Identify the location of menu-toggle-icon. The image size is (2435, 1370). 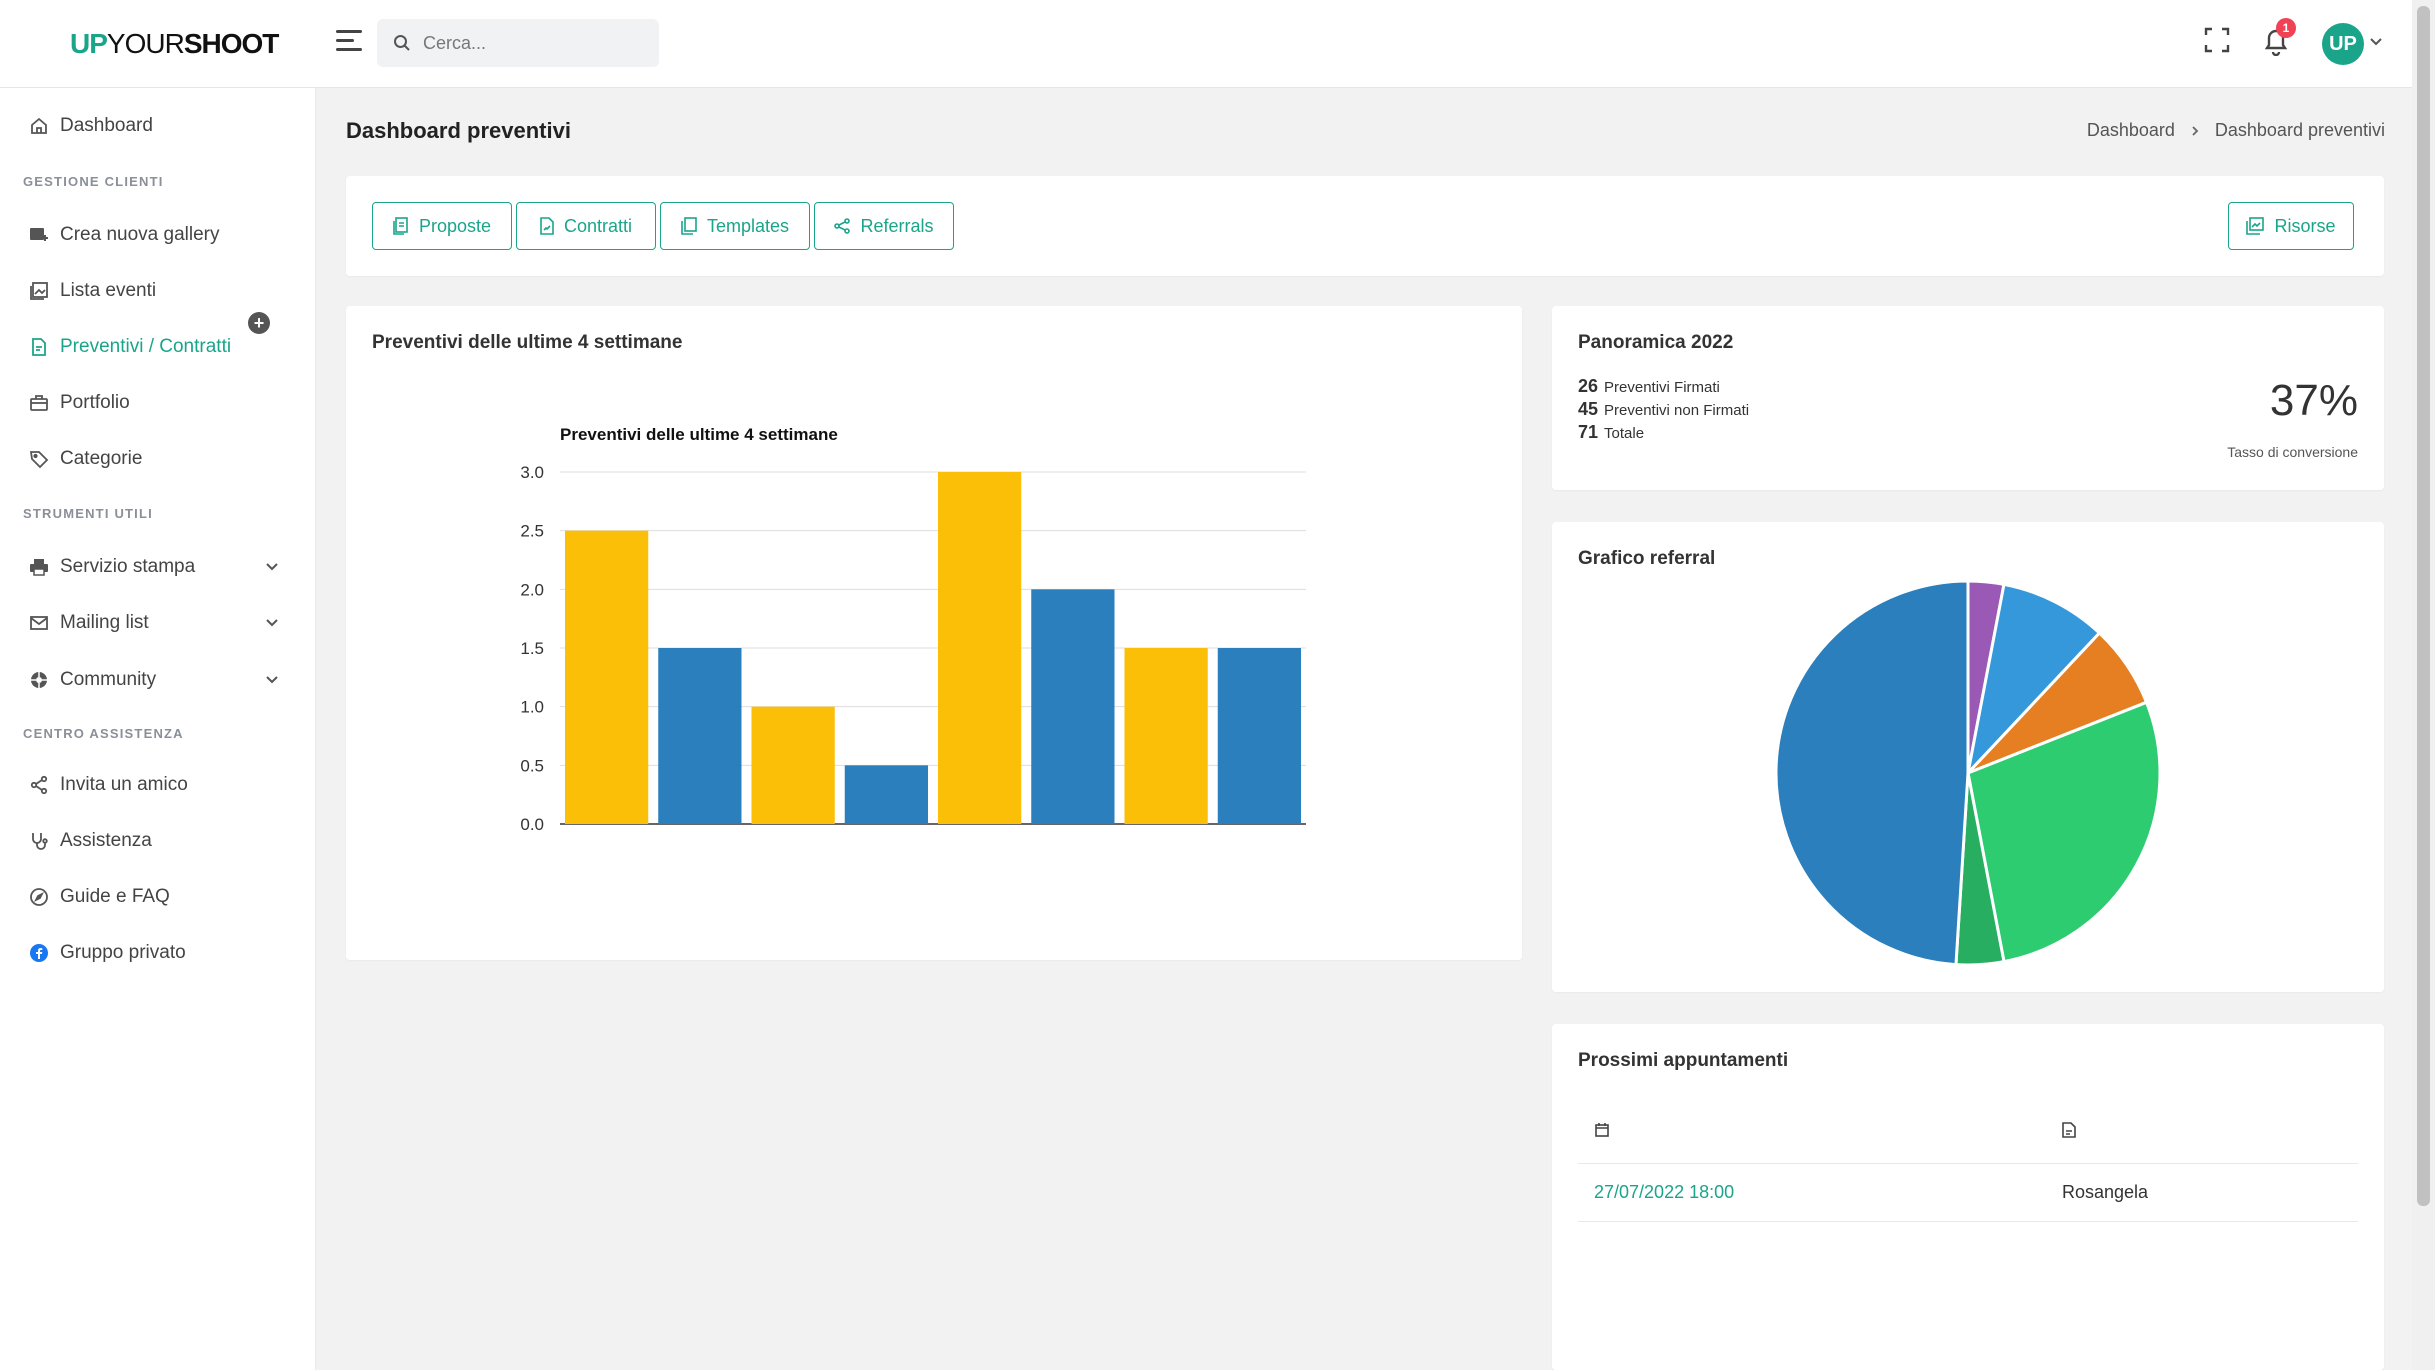
(350, 44).